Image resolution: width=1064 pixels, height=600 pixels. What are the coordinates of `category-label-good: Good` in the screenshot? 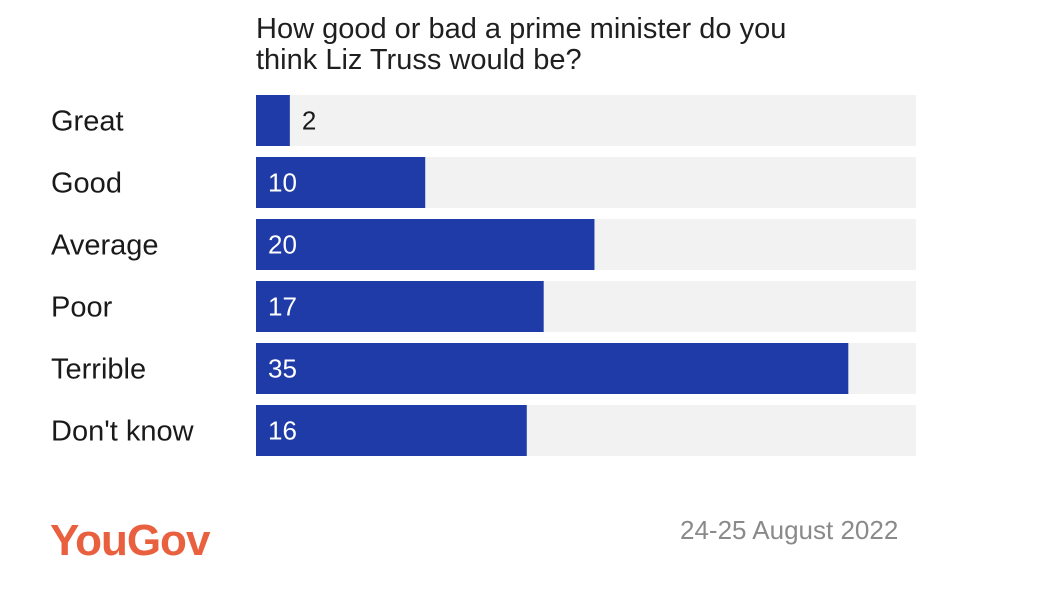 It's located at (86, 184).